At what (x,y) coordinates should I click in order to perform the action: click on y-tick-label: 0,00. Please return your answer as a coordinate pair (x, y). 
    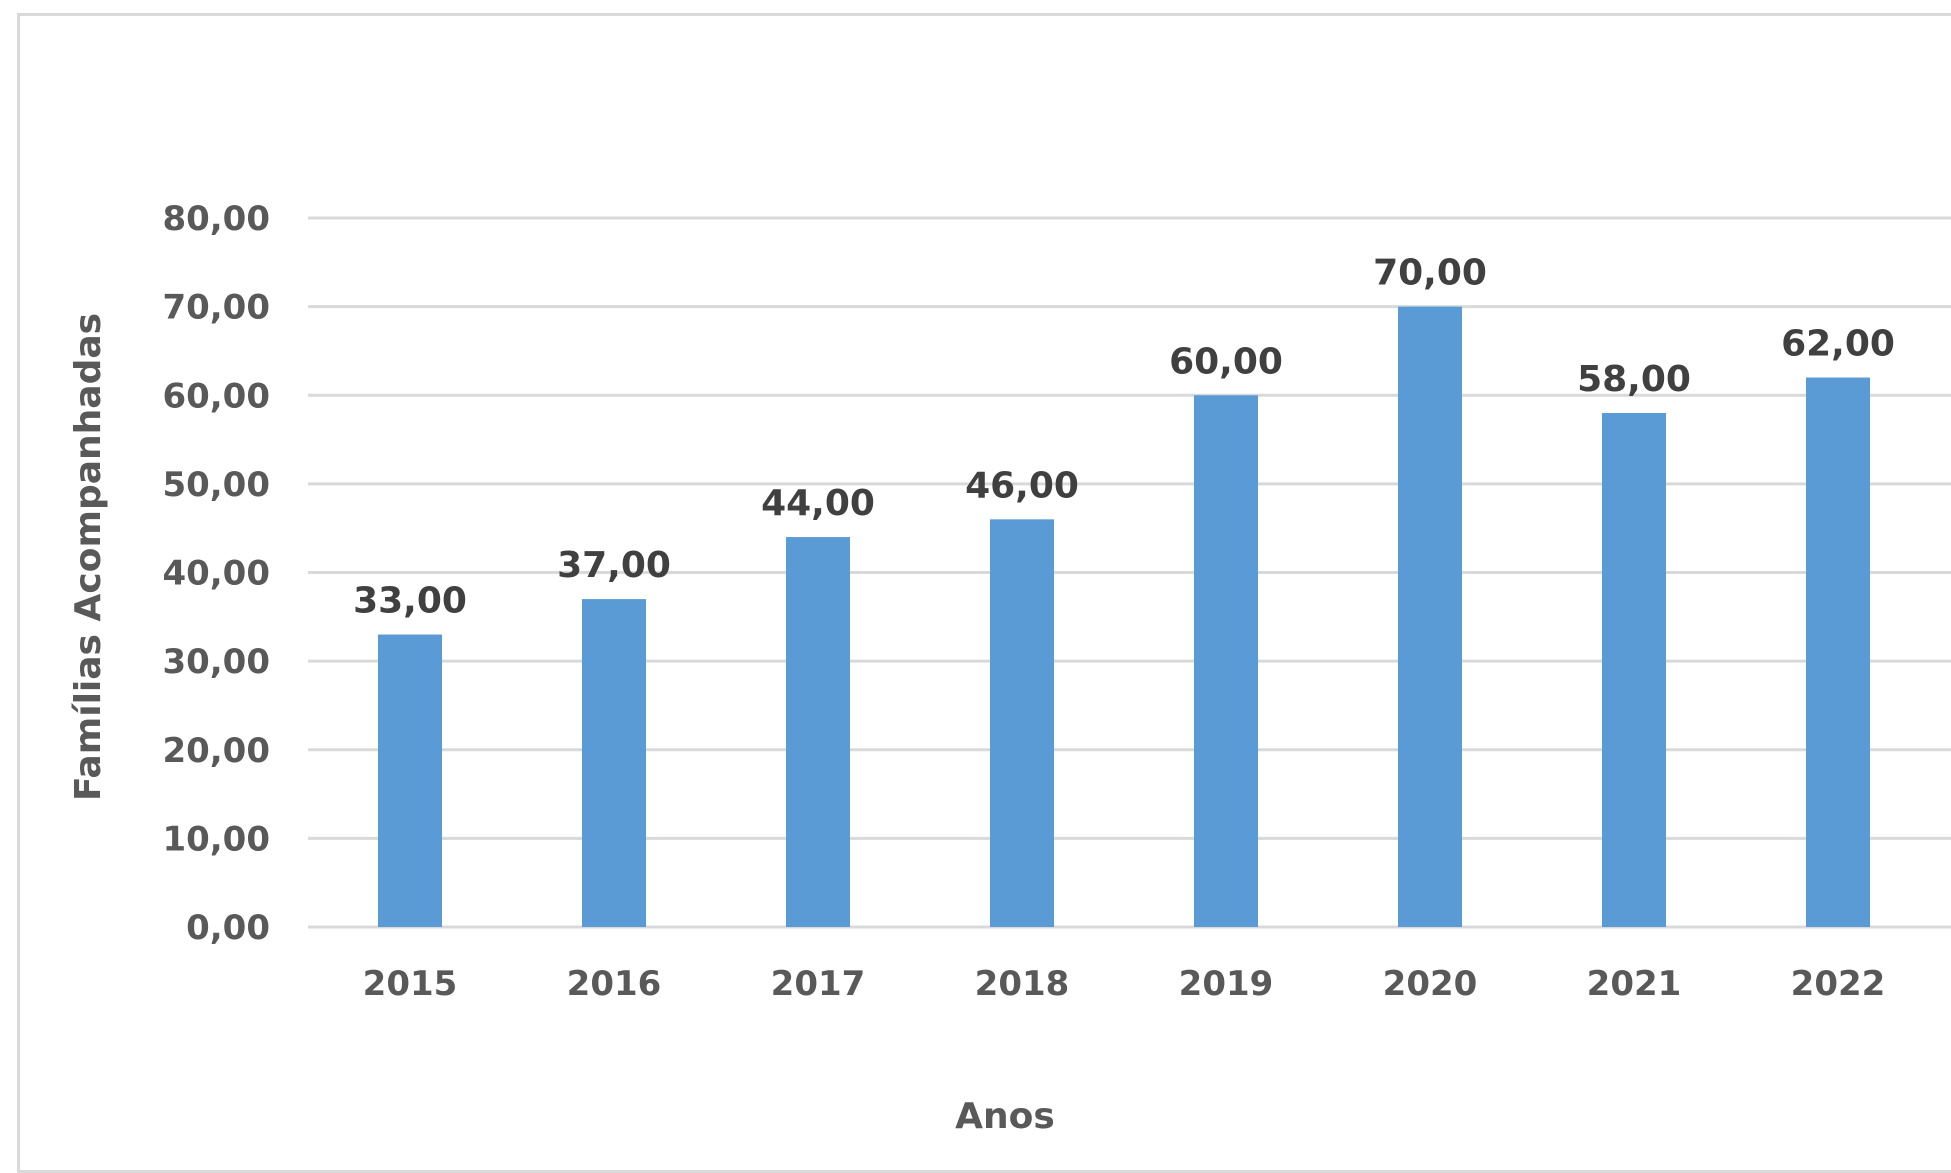
    Looking at the image, I should click on (228, 928).